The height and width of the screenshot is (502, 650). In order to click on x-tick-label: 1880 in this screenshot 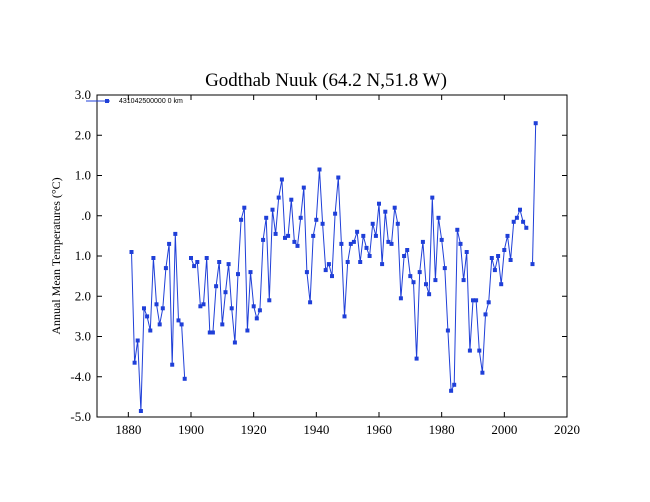, I will do `click(128, 429)`.